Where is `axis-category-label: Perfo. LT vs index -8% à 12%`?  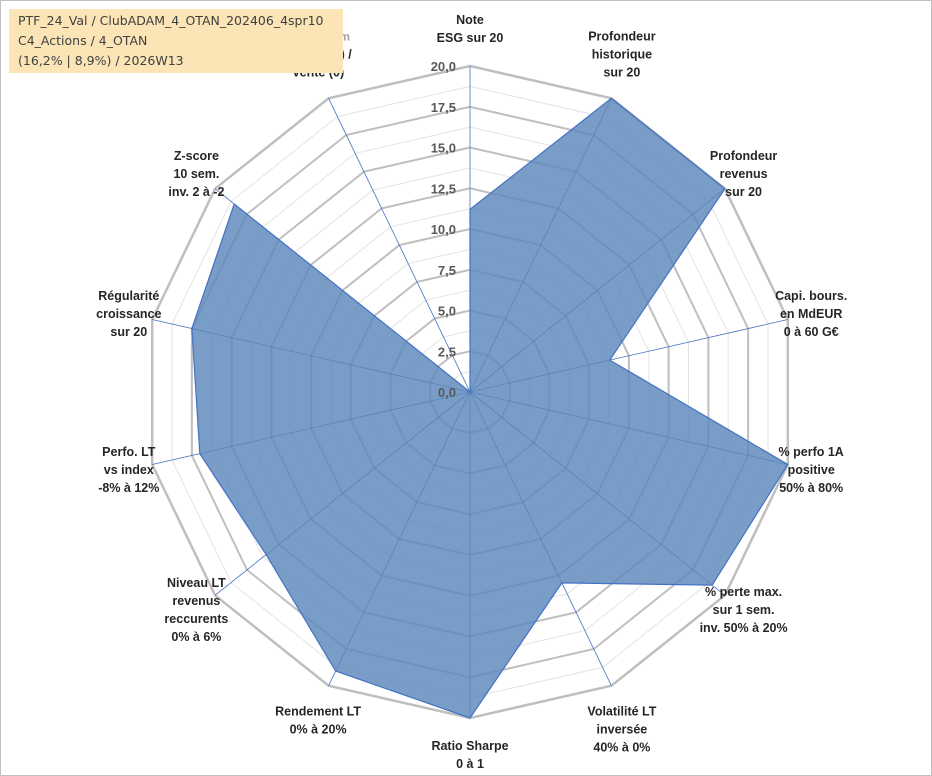
axis-category-label: Perfo. LT vs index -8% à 12% is located at coordinates (128, 470).